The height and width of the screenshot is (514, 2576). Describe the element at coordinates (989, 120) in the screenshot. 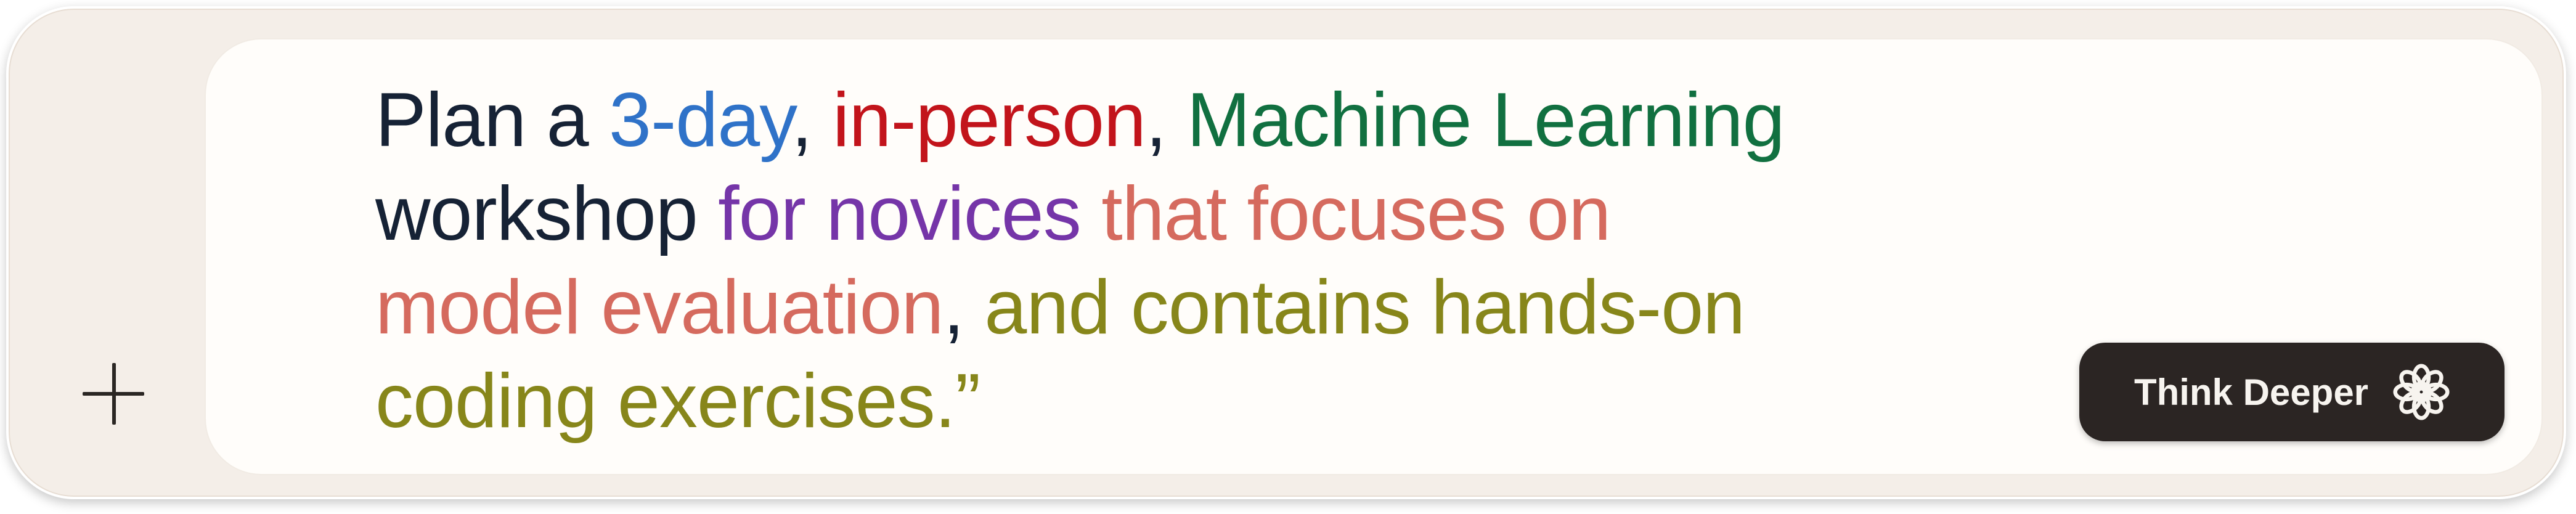

I see `prompt-segment-format: in-person` at that location.